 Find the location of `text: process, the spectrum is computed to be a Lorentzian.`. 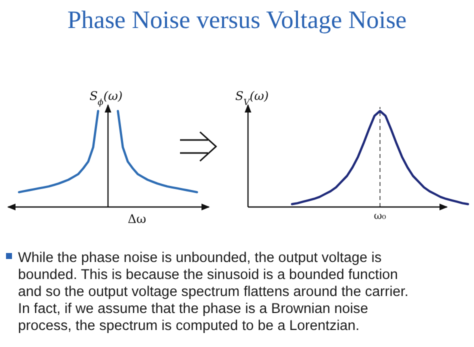

text: process, the spectrum is computed to be a Lorentzian. is located at coordinates (189, 326).